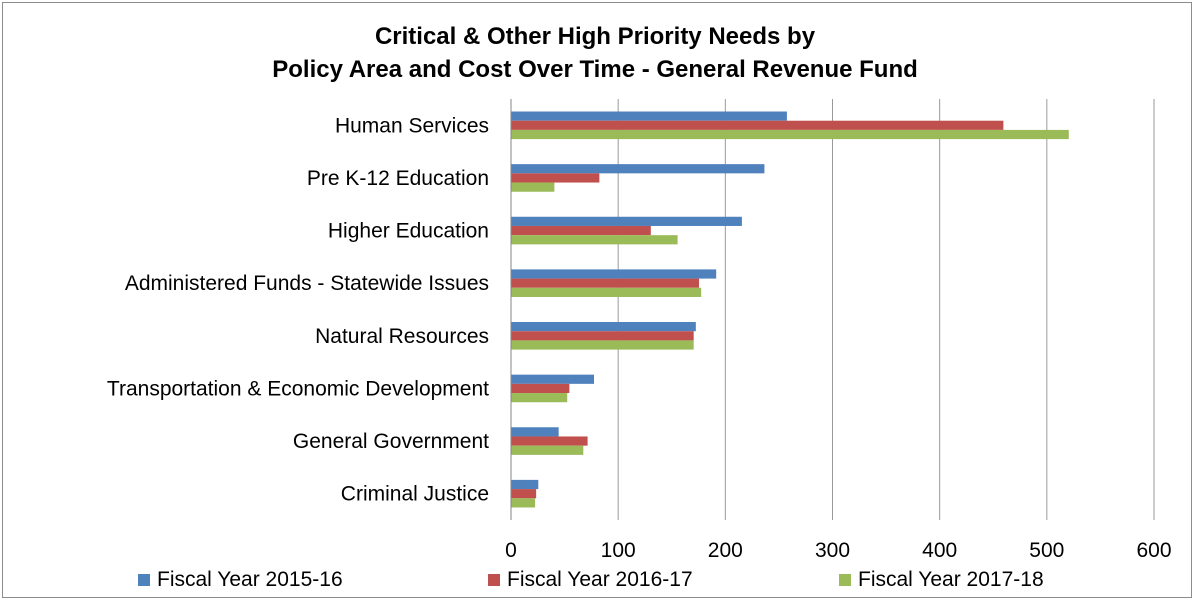 The width and height of the screenshot is (1196, 602). I want to click on chart-title-line-1: Critical & Other High Priority Needs by, so click(595, 36).